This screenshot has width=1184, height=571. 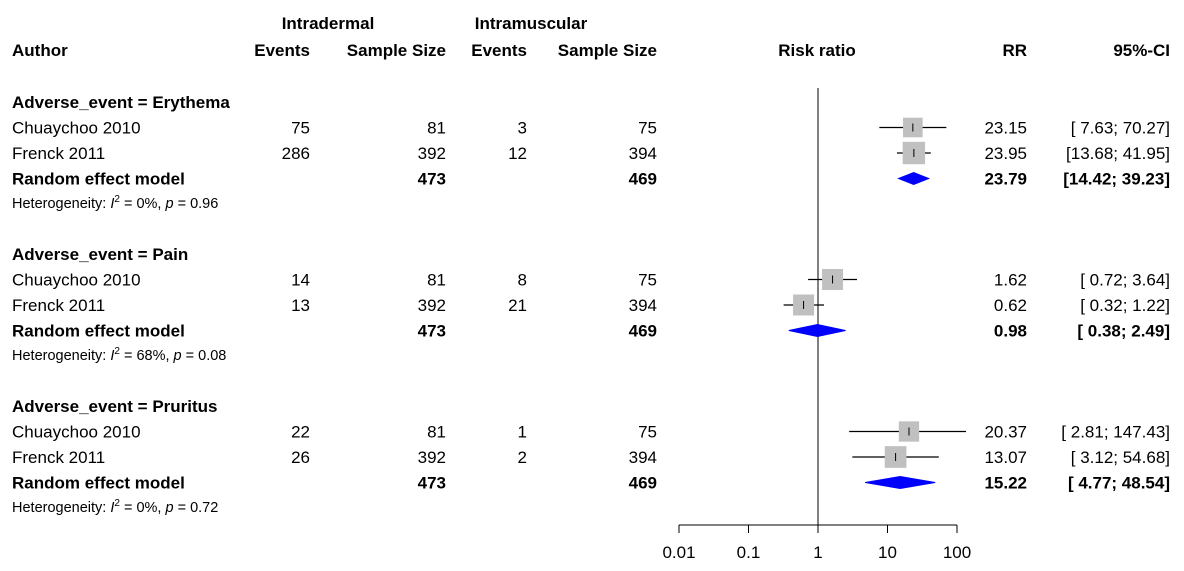 What do you see at coordinates (607, 50) in the screenshot?
I see `sample-size2-header: Sample Size` at bounding box center [607, 50].